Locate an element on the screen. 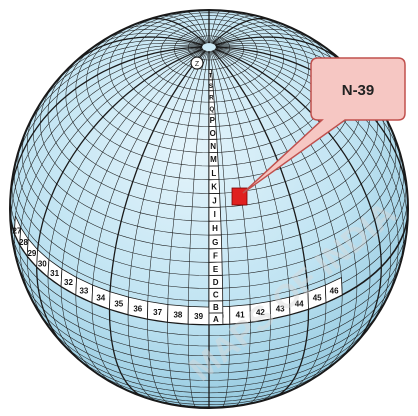 The width and height of the screenshot is (418, 416). band-number-label: 37 is located at coordinates (157, 312).